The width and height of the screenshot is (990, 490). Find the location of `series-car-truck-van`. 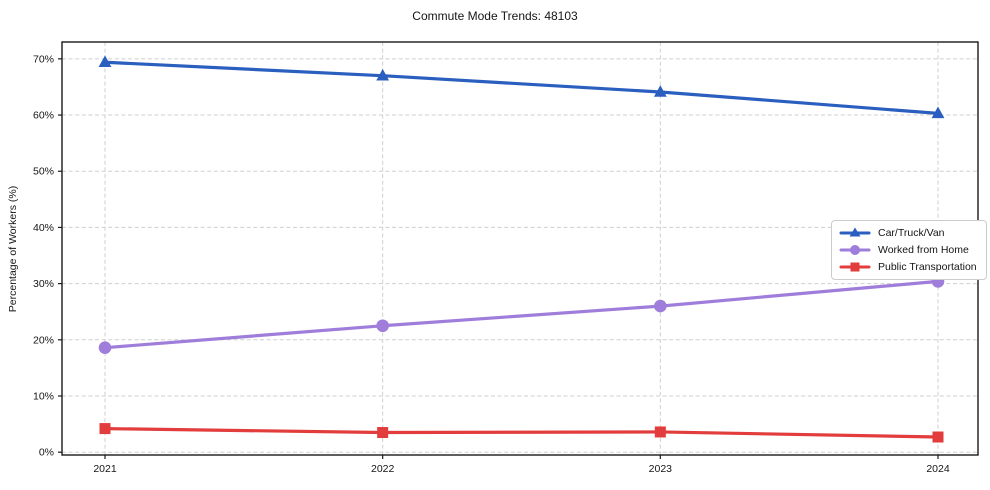

series-car-truck-van is located at coordinates (521, 87).